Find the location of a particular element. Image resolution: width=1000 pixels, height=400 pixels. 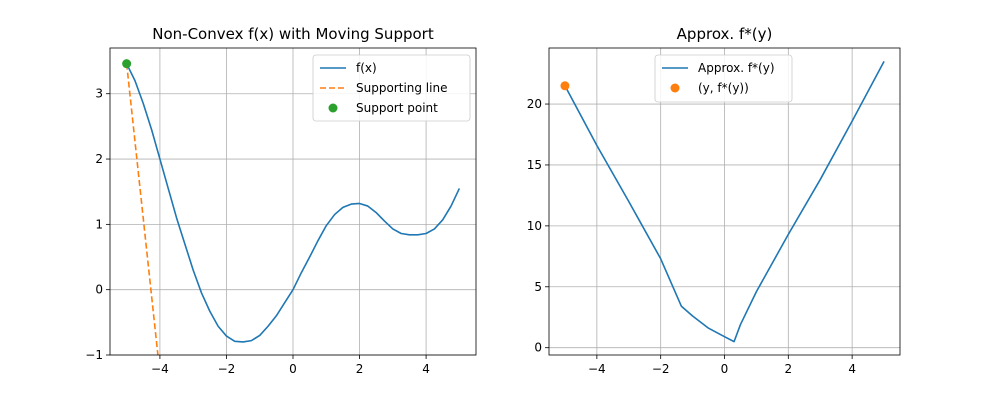

legend: Approx. f*(y) (y, f*(y)) is located at coordinates (723, 78).